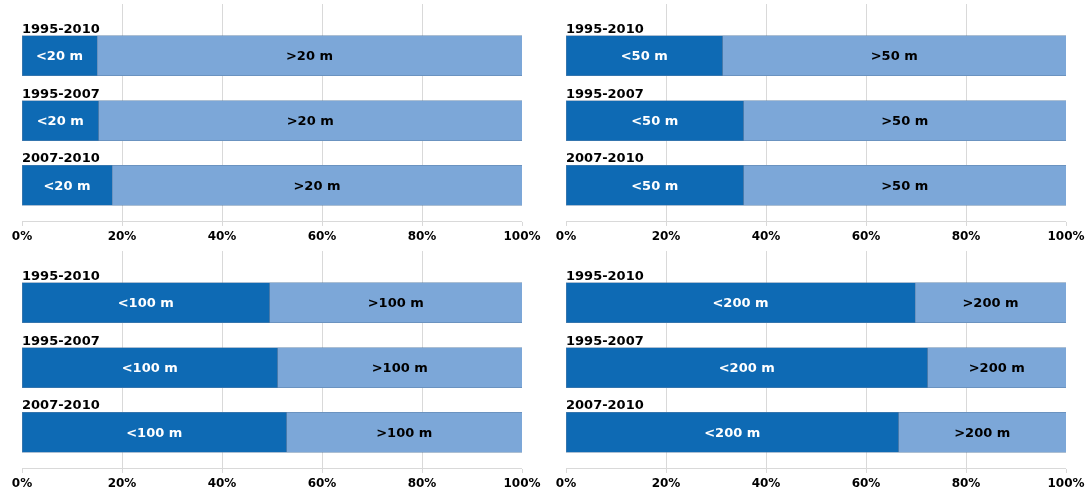 Image resolution: width=1088 pixels, height=494 pixels. I want to click on series-label: <50 m, so click(655, 185).